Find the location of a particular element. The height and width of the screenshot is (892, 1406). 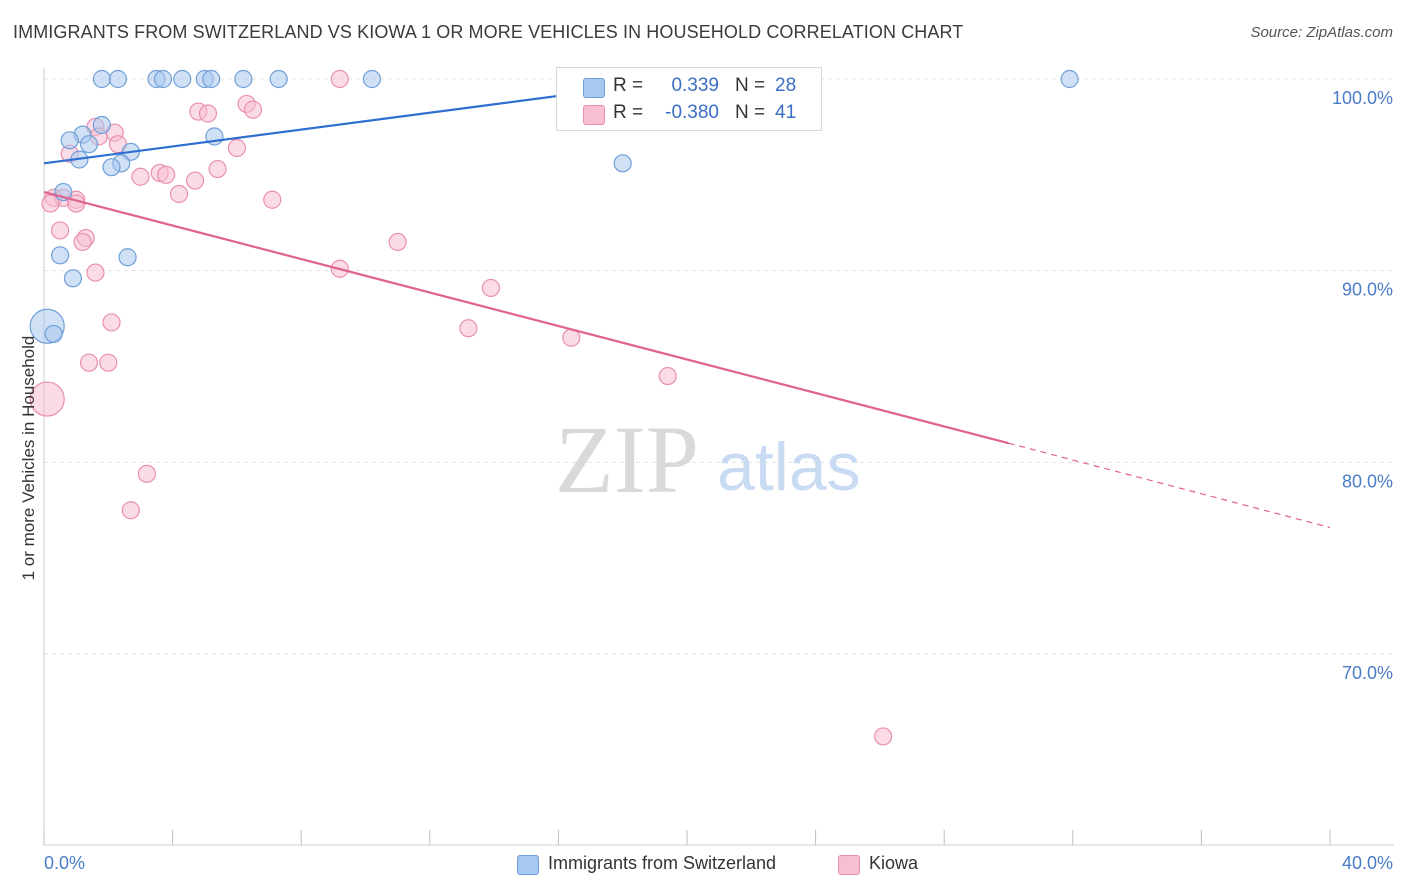

legend-n-value: 41 is located at coordinates (786, 112).